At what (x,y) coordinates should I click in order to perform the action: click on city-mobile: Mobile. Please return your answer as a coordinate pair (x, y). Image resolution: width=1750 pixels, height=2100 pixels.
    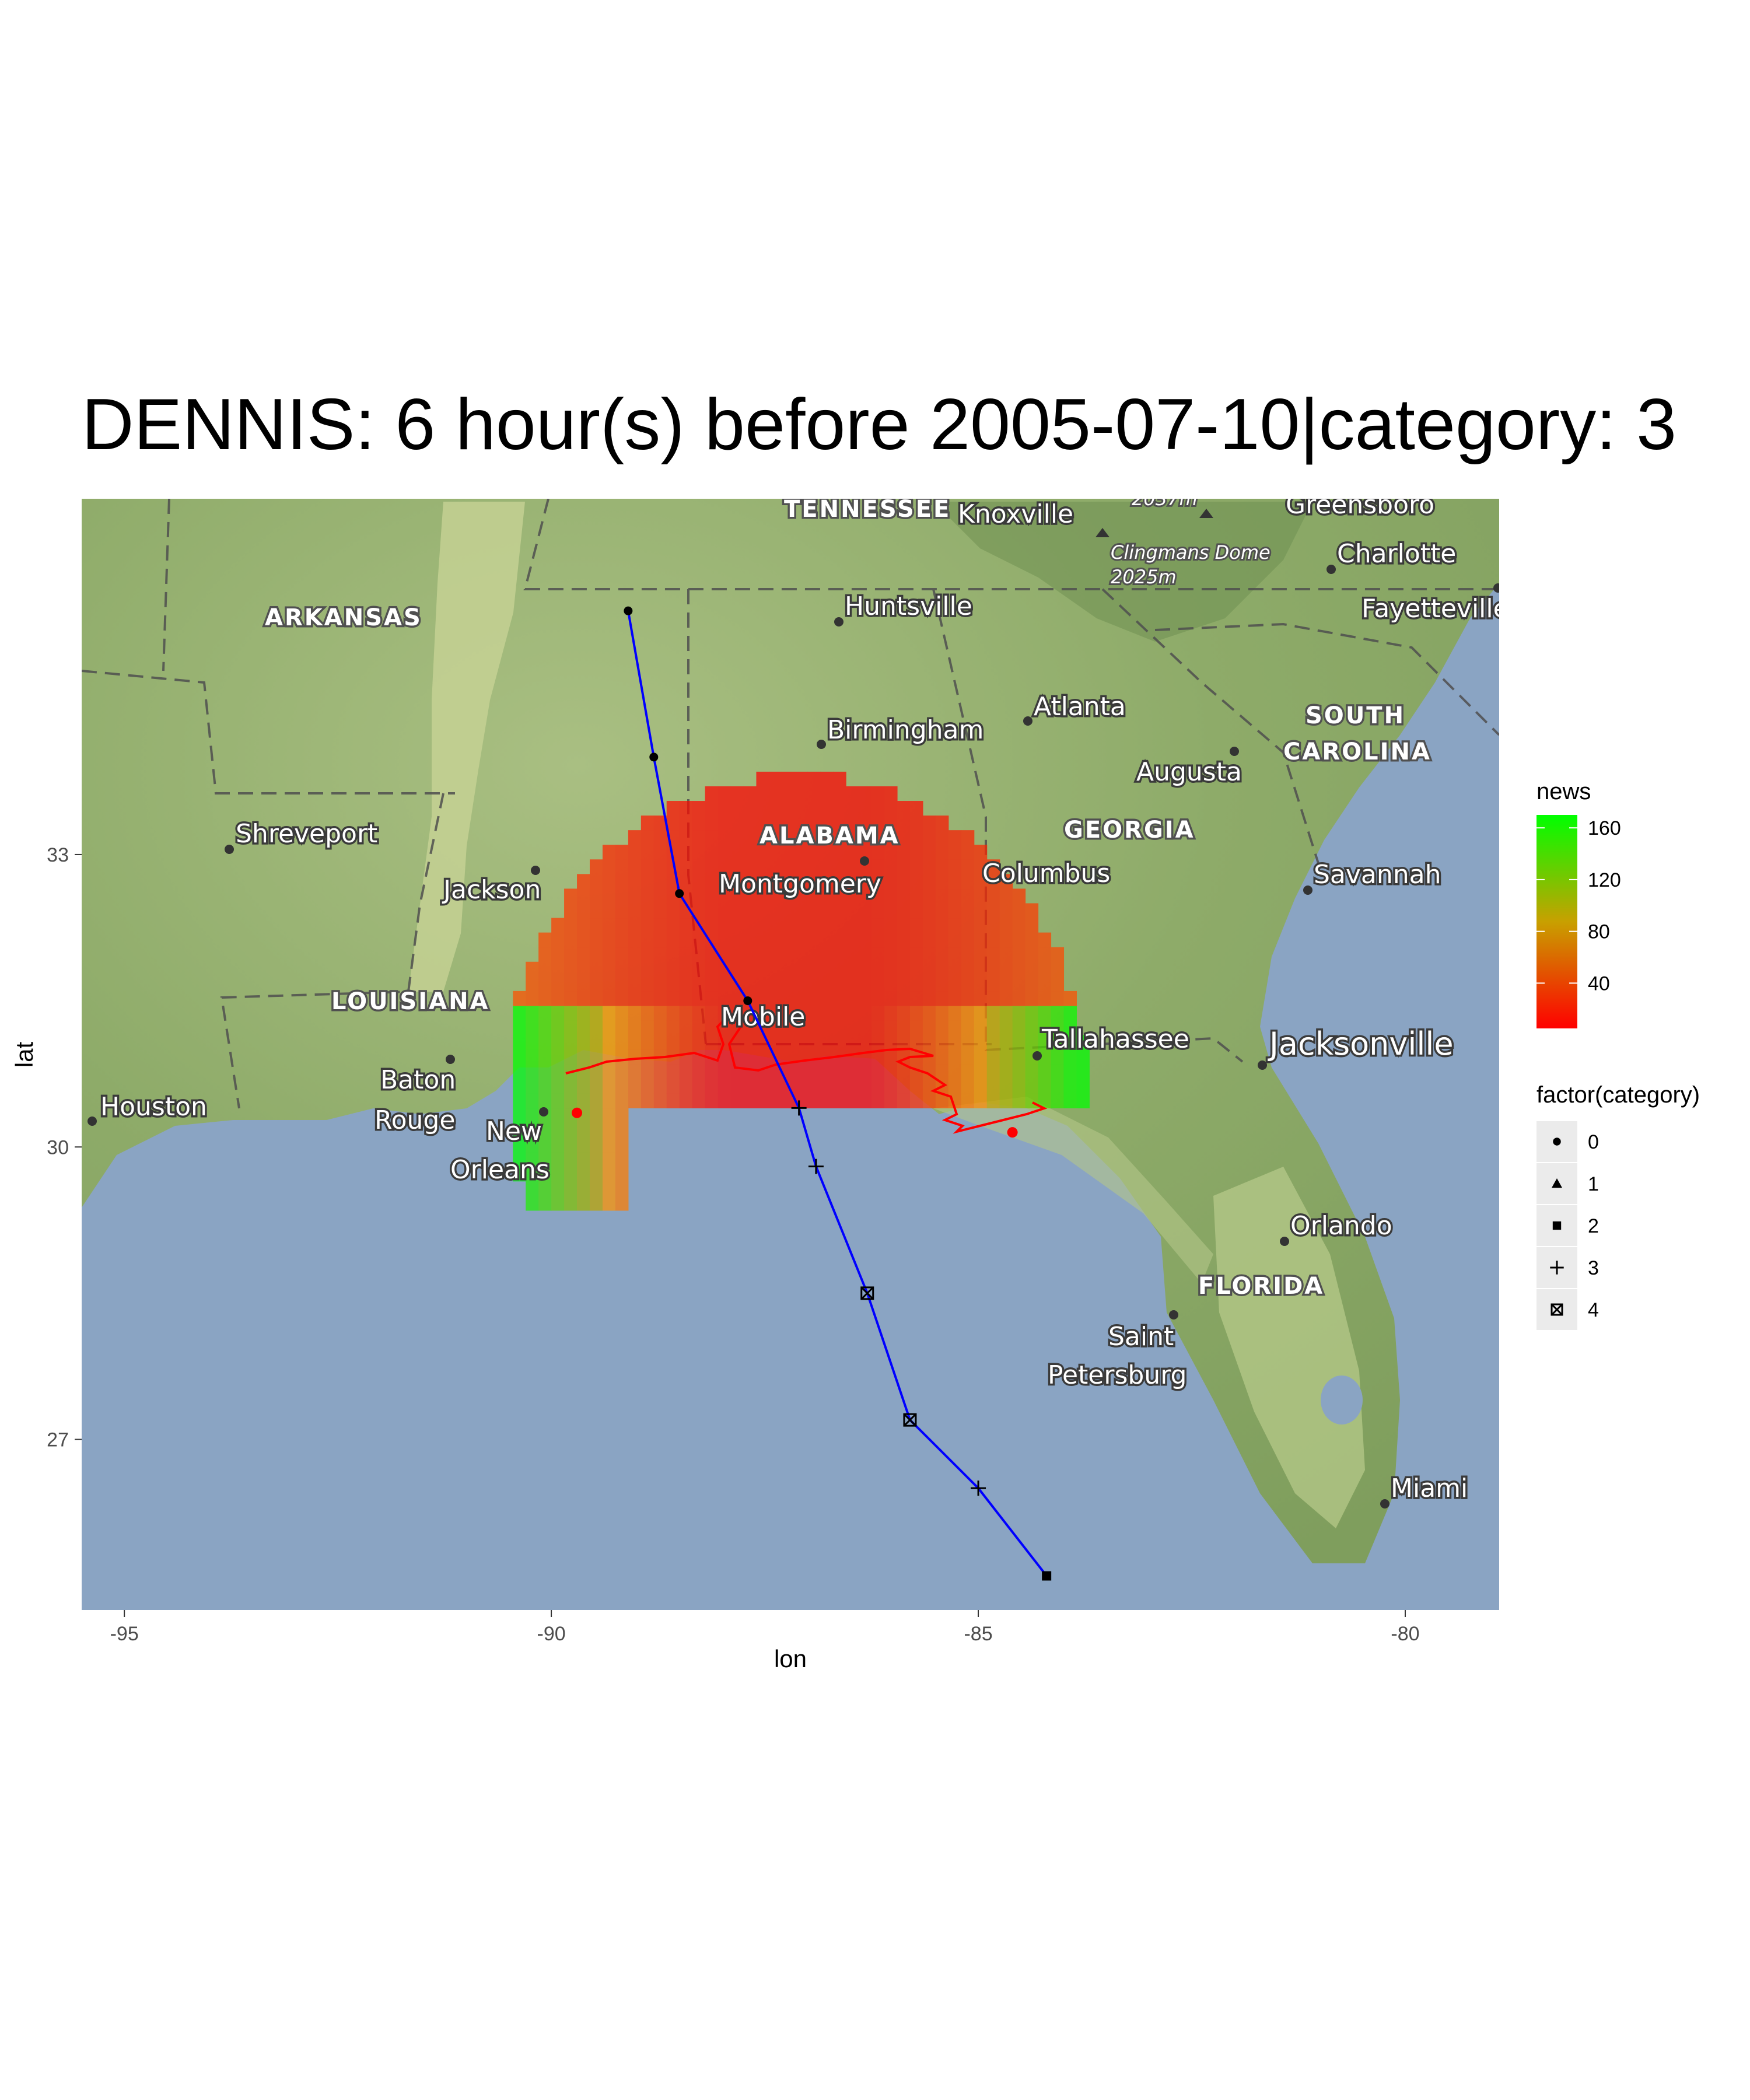
    Looking at the image, I should click on (763, 1017).